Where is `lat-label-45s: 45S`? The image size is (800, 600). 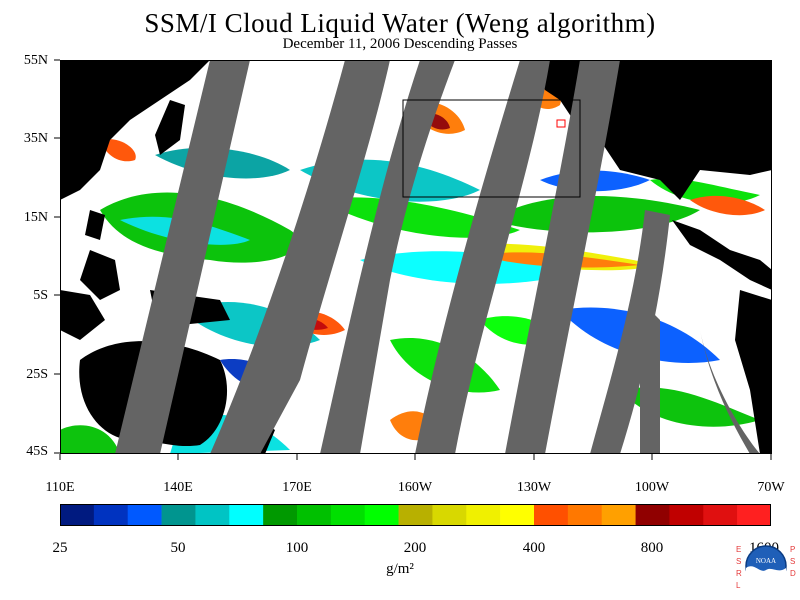 lat-label-45s: 45S is located at coordinates (37, 451).